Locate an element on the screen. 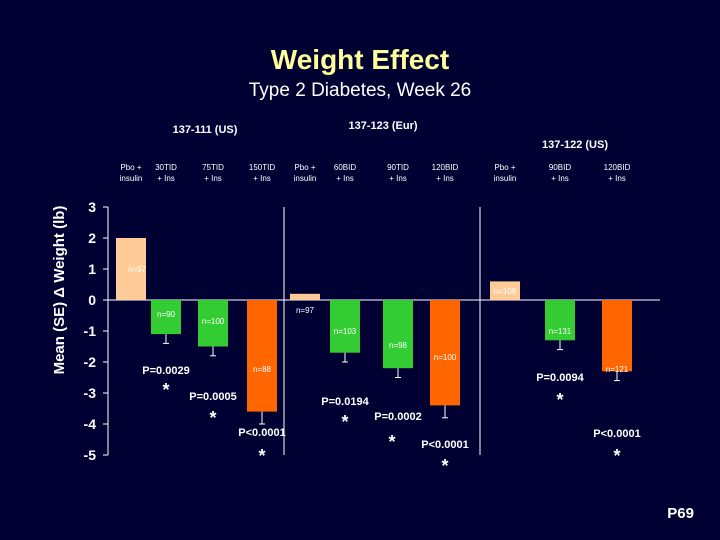 Image resolution: width=720 pixels, height=540 pixels. sample-size-label: n=131 is located at coordinates (560, 331).